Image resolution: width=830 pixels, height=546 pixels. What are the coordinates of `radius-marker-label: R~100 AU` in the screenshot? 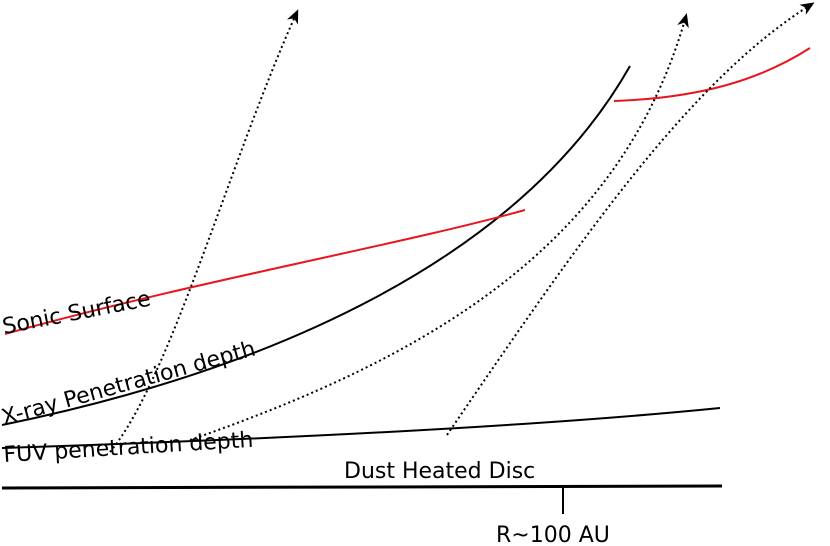 It's located at (553, 534).